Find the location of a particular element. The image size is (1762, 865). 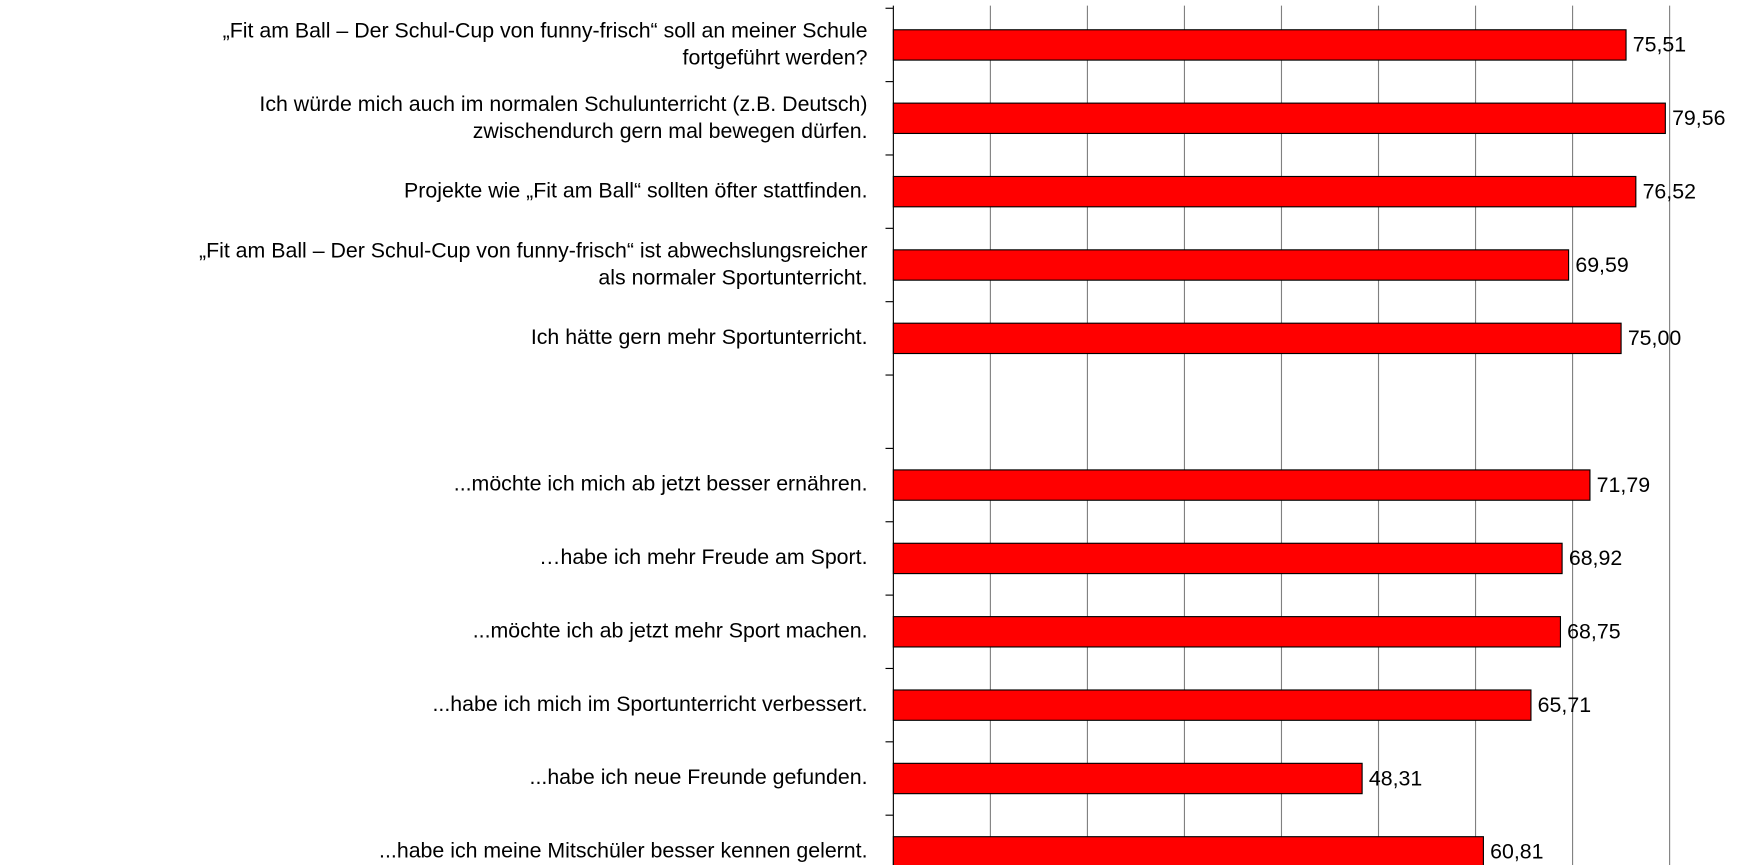

data-label: 71,79 is located at coordinates (1623, 485).